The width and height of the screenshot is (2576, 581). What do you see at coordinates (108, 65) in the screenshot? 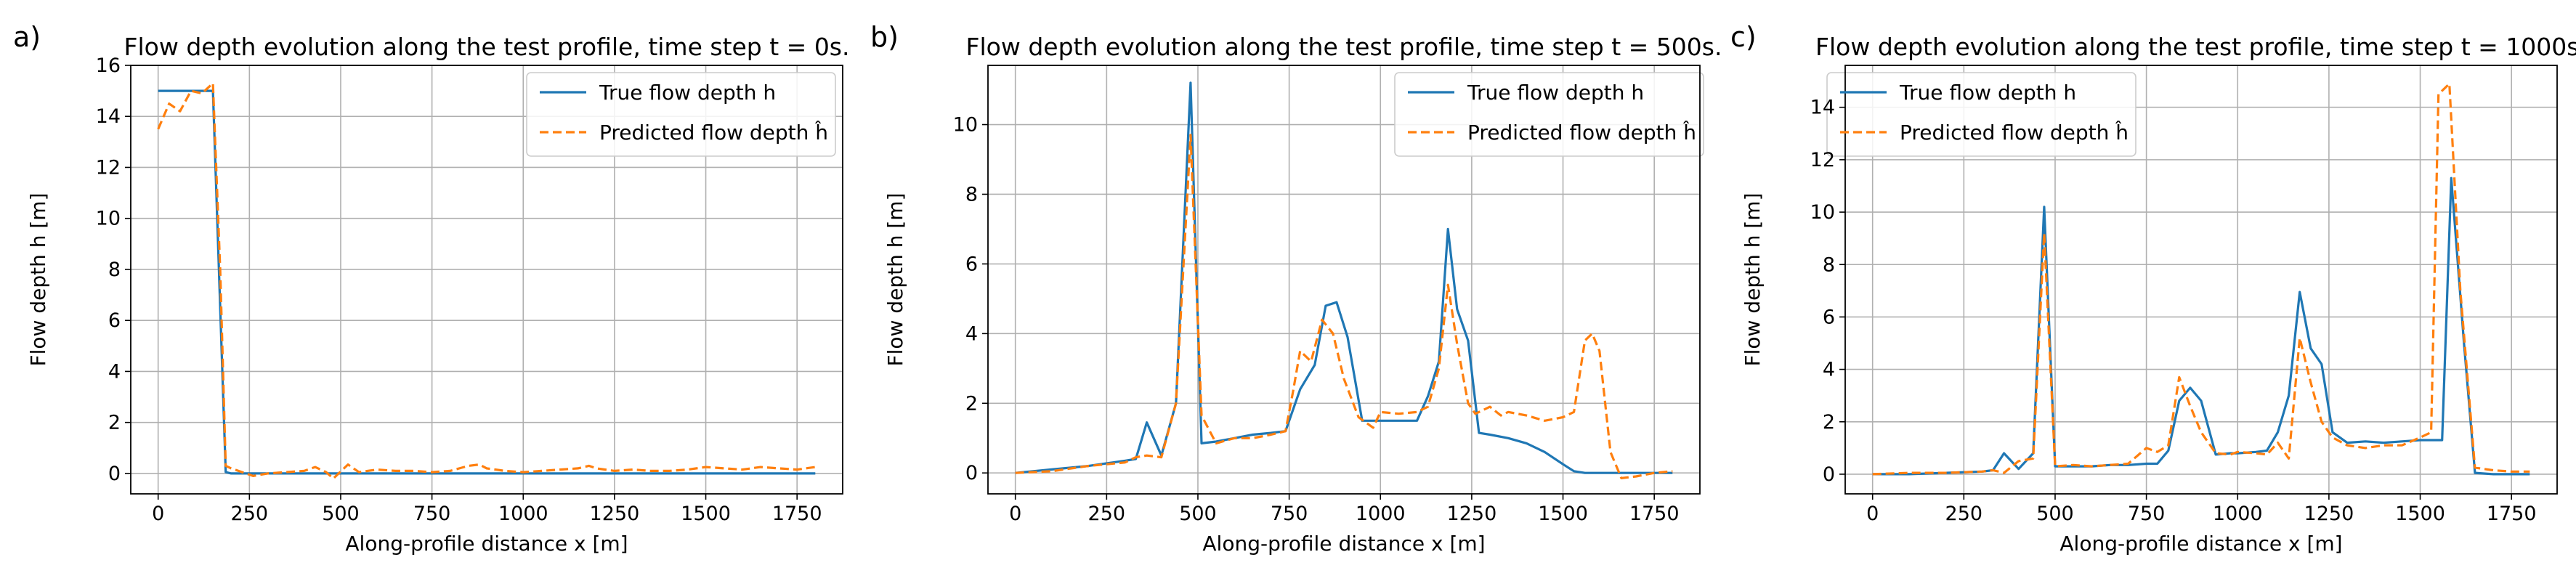
I see `y-tick-label: 16` at bounding box center [108, 65].